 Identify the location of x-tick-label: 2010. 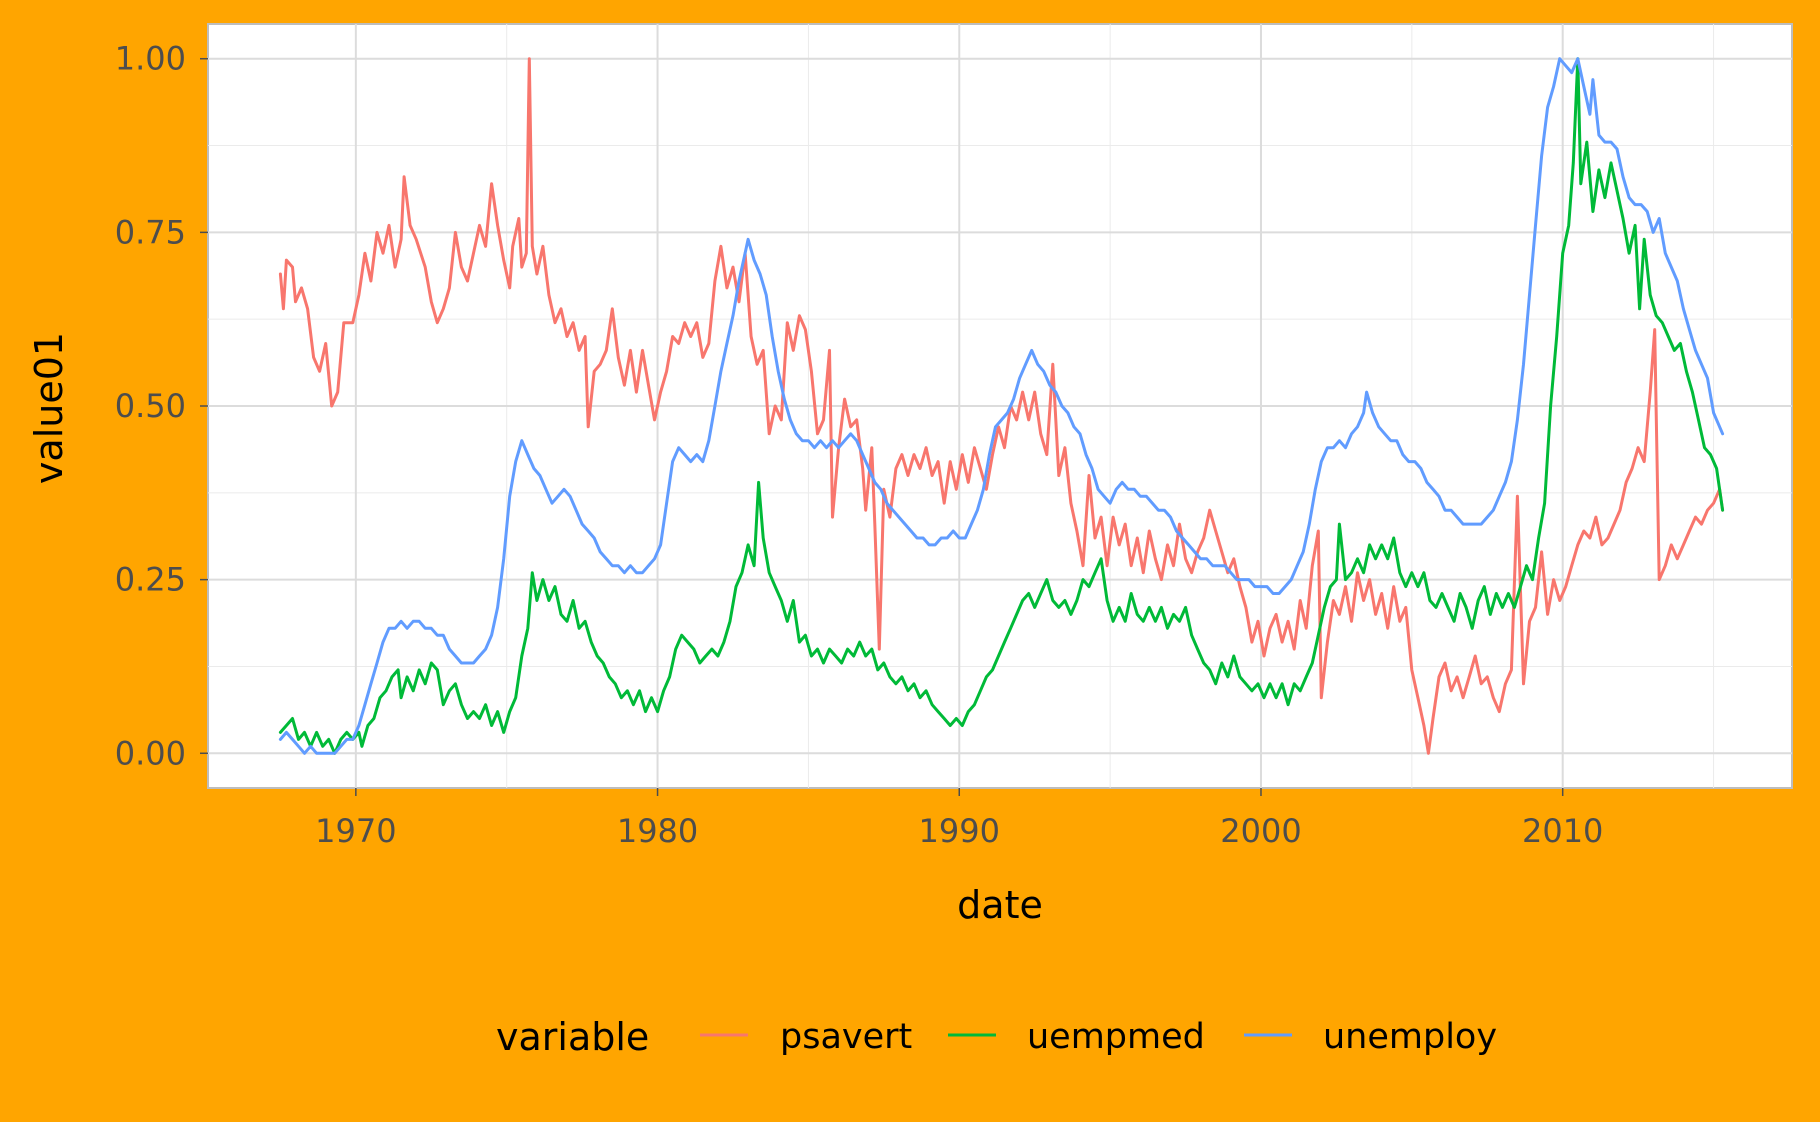
(1562, 831).